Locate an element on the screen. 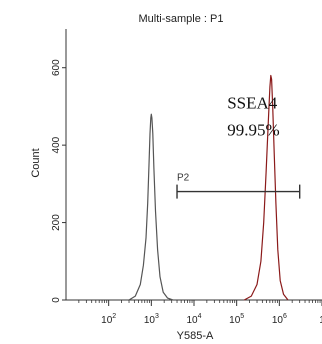 The width and height of the screenshot is (322, 344). gate-label: P2 is located at coordinates (183, 178).